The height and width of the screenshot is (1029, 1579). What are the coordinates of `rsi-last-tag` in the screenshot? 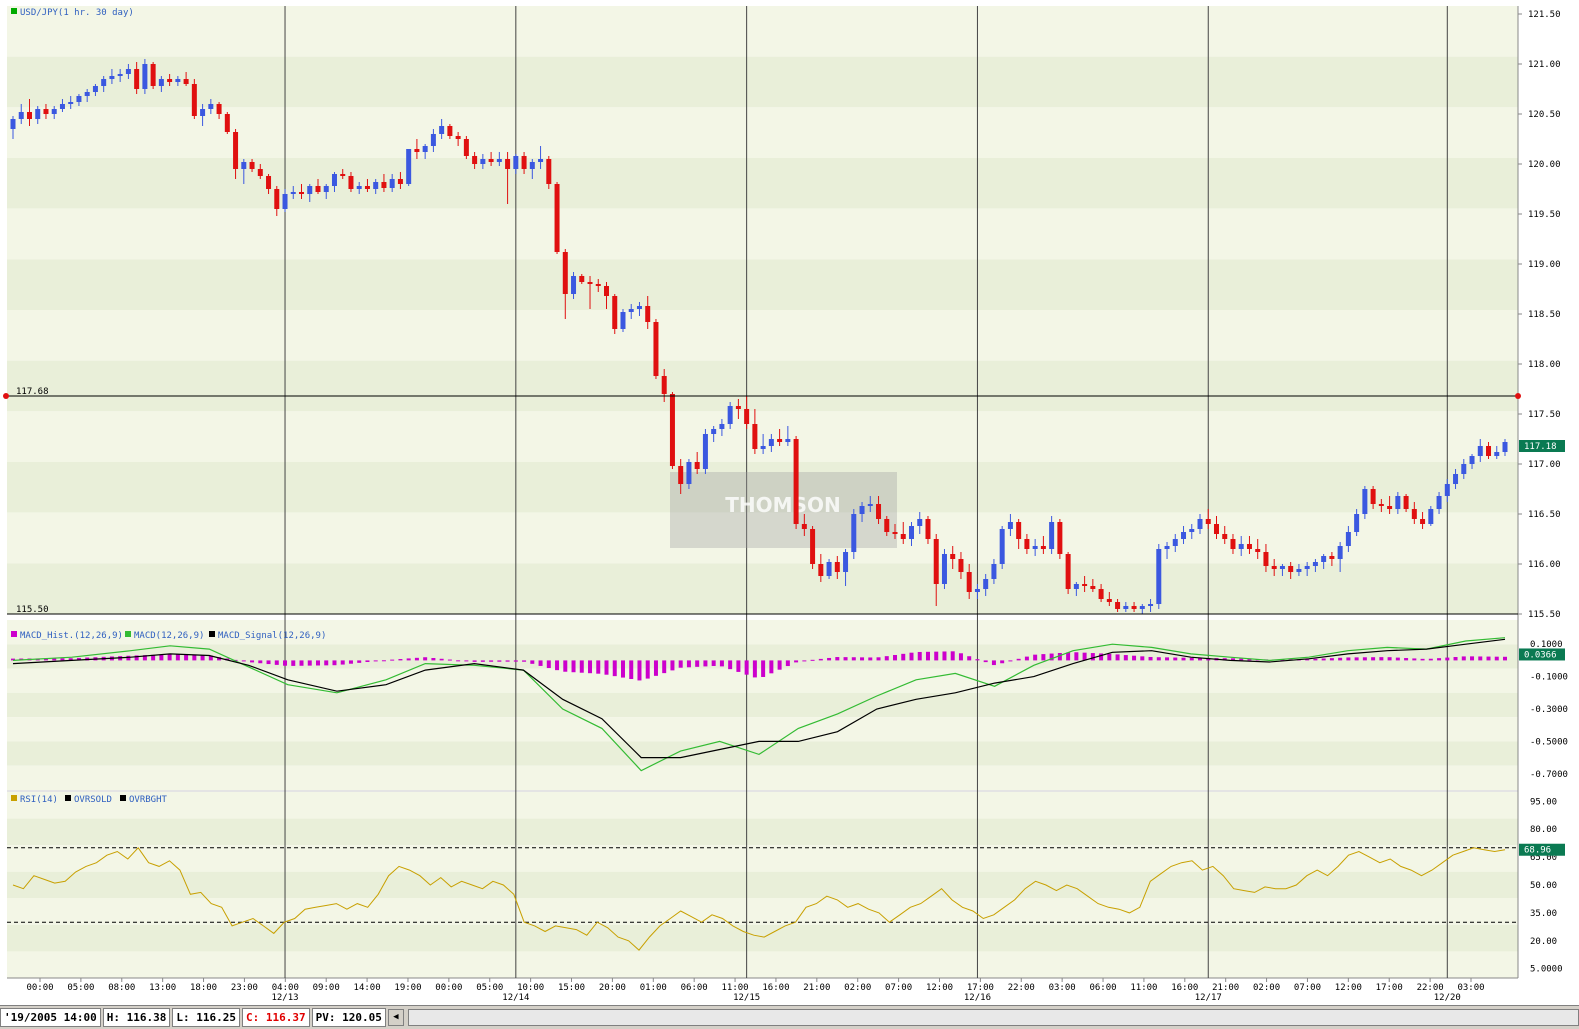 It's located at (1542, 849).